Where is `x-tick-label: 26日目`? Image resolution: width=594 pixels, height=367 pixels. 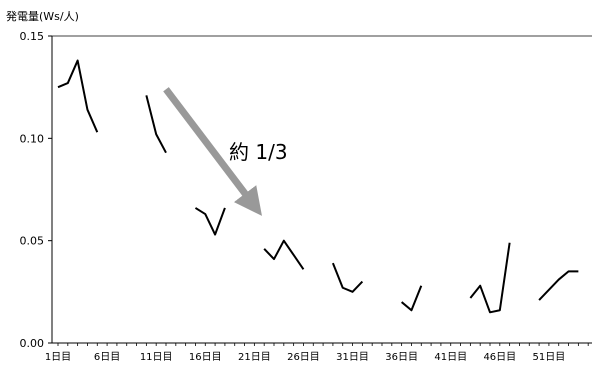
x-tick-label: 26日目 is located at coordinates (303, 357).